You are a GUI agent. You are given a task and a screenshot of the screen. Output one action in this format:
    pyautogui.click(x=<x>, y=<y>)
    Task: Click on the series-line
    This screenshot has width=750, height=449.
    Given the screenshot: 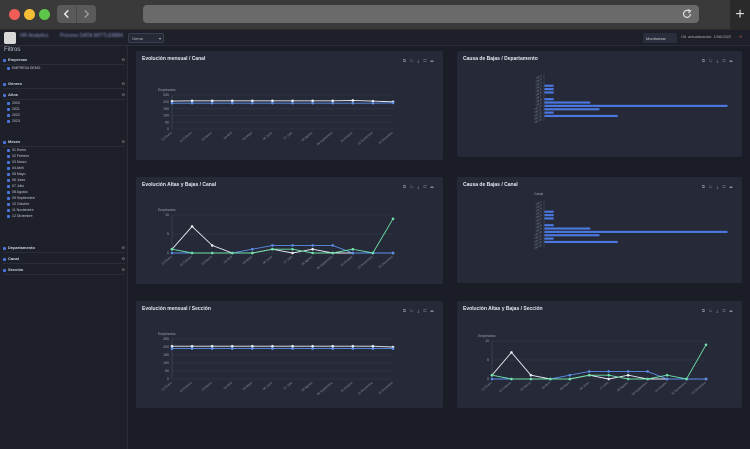 What is the action you would take?
    pyautogui.click(x=282, y=236)
    